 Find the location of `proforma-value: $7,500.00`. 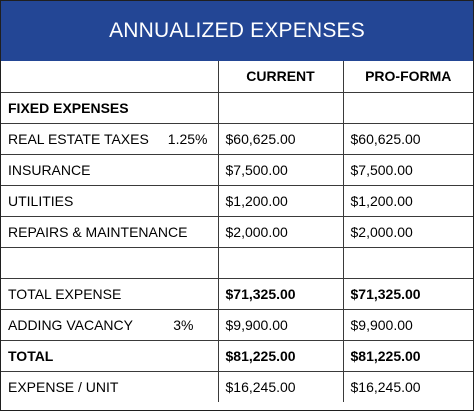

proforma-value: $7,500.00 is located at coordinates (407, 169).